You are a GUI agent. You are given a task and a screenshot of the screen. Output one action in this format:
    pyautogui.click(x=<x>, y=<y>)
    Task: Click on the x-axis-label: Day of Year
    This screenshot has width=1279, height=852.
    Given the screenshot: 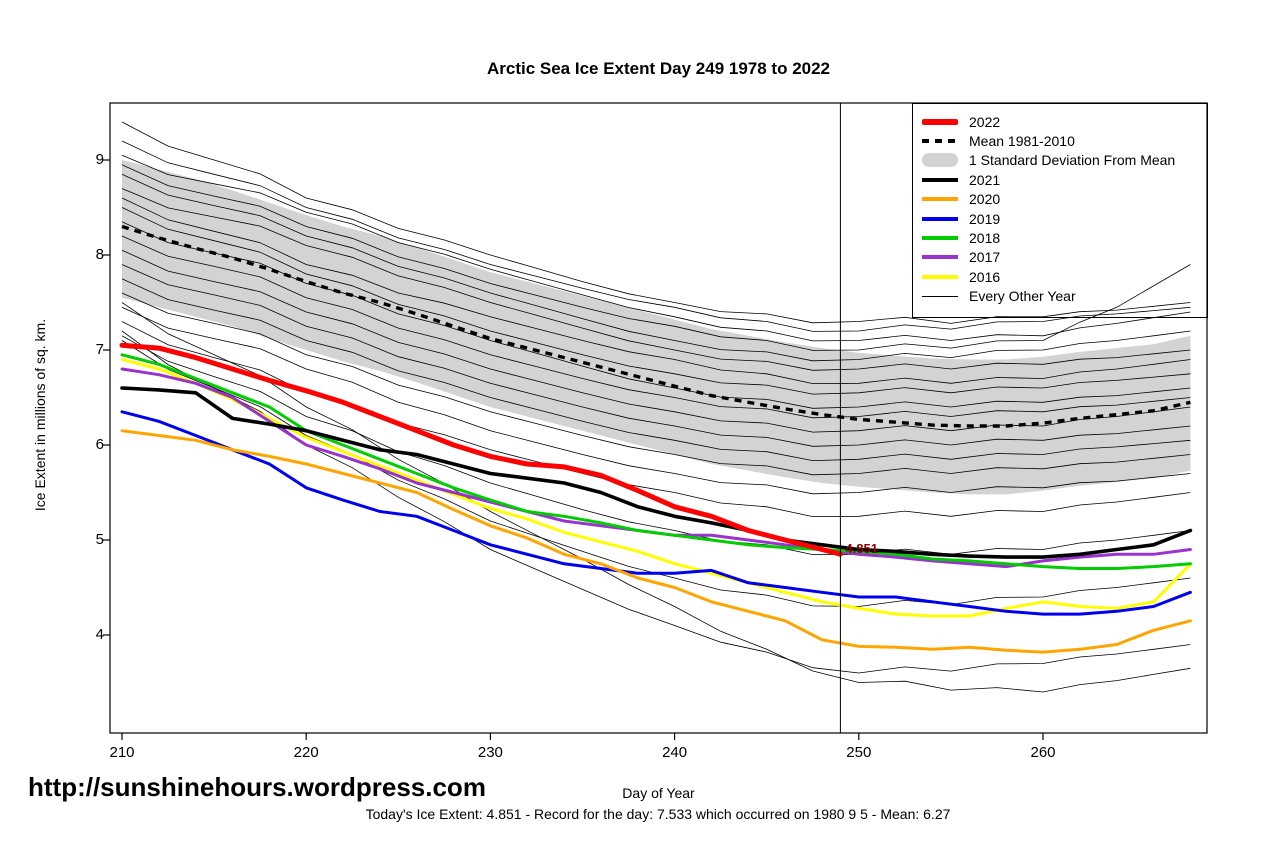 What is the action you would take?
    pyautogui.click(x=658, y=793)
    